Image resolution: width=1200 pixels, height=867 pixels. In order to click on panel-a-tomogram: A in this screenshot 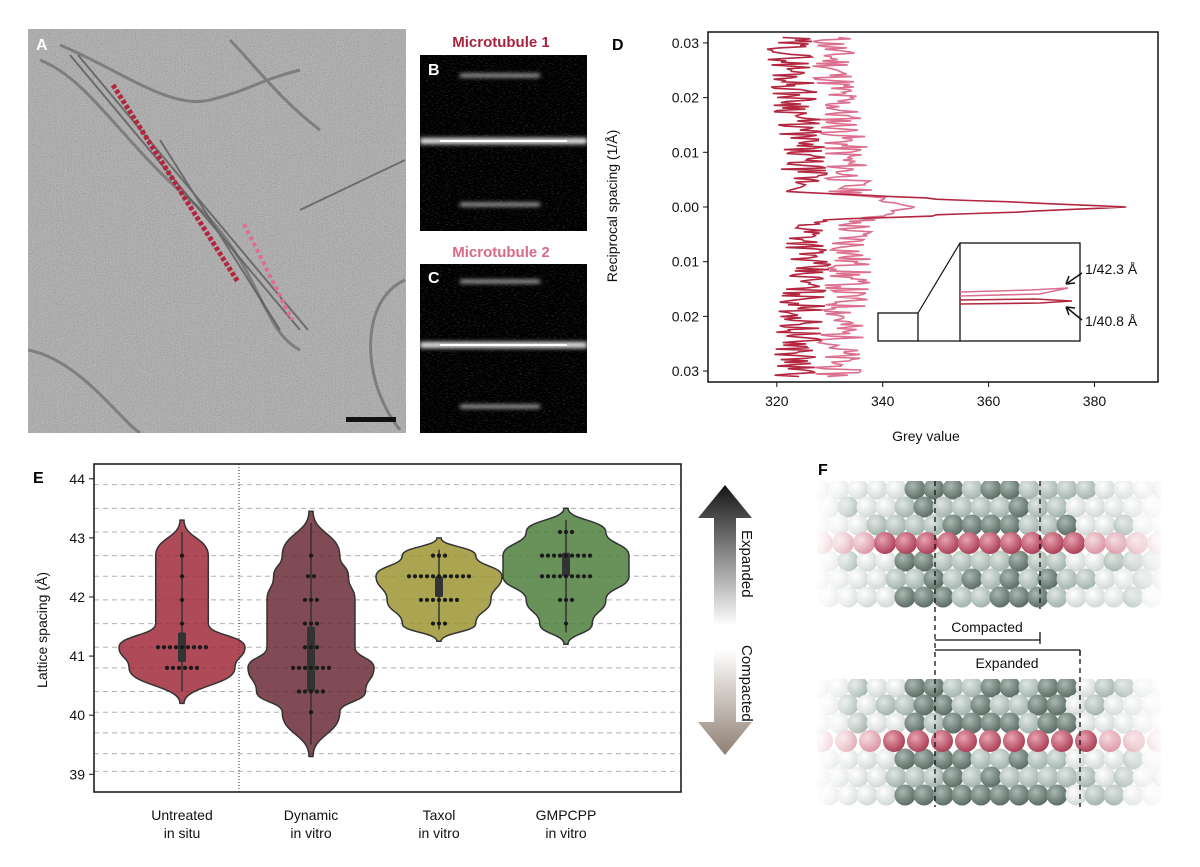, I will do `click(217, 231)`.